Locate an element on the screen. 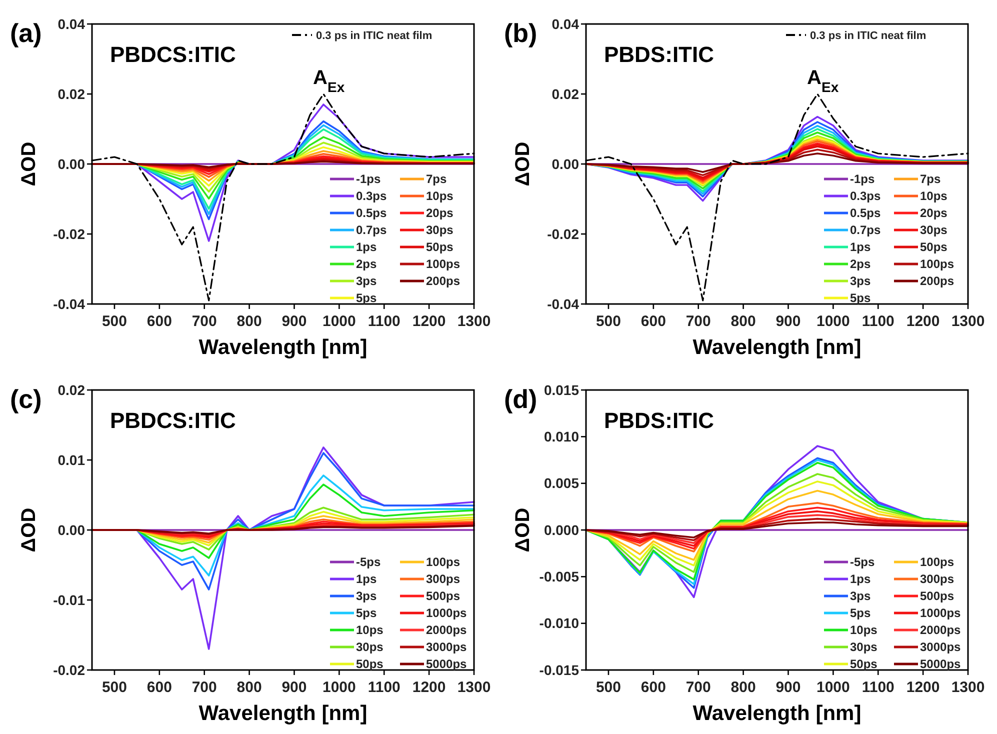 This screenshot has width=997, height=734. y-tick-label: -0.005 is located at coordinates (559, 576).